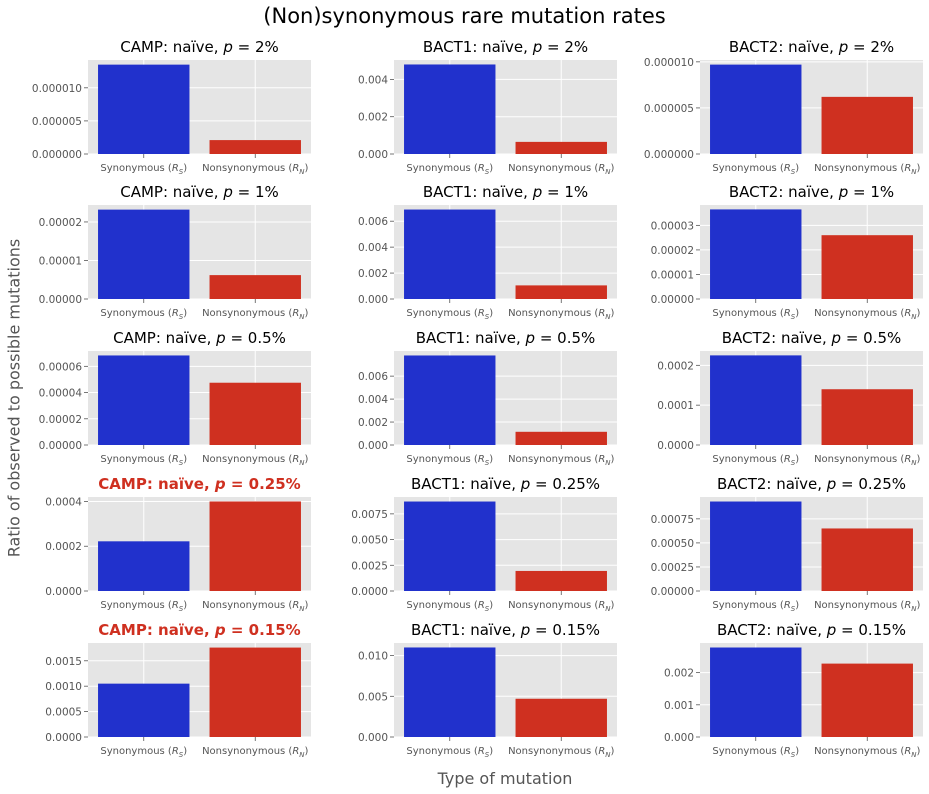 Image resolution: width=929 pixels, height=794 pixels. What do you see at coordinates (672, 226) in the screenshot?
I see `y-tick-label: 0.00003` at bounding box center [672, 226].